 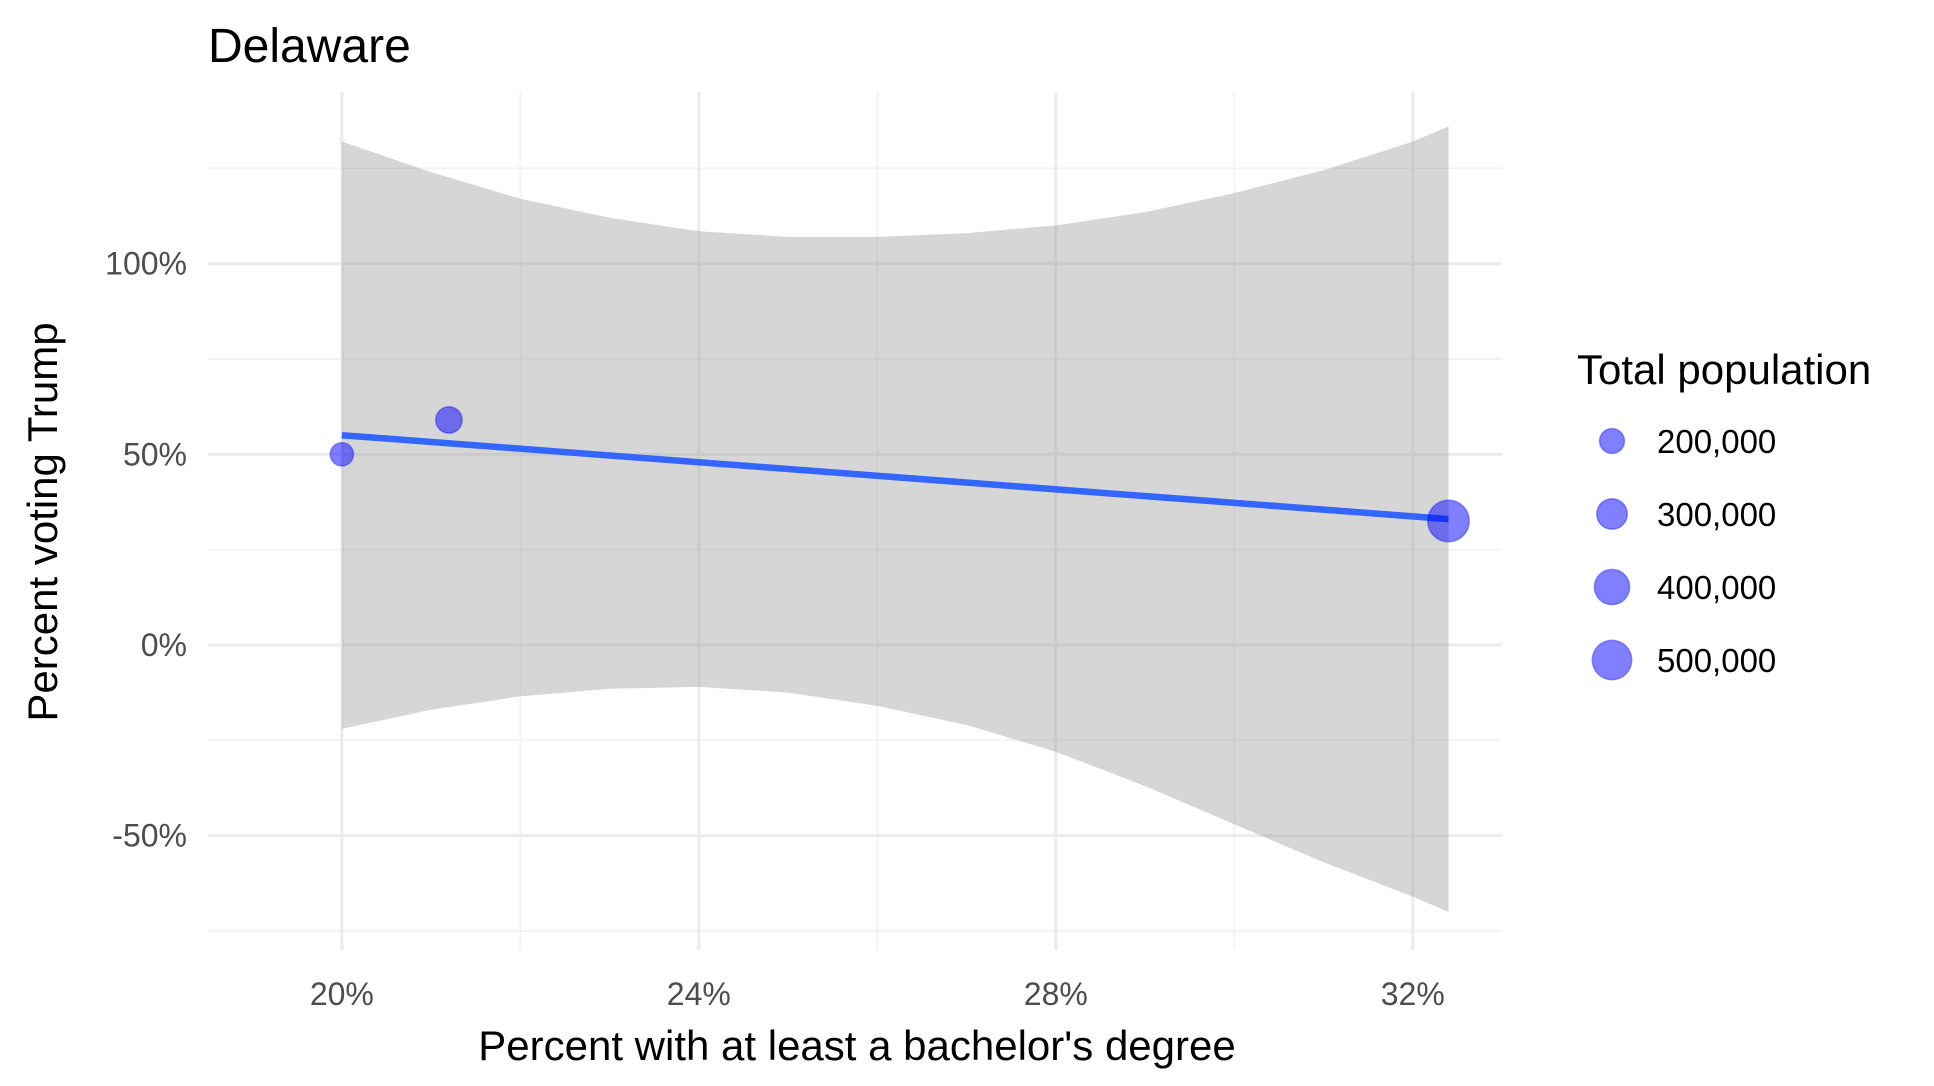 What do you see at coordinates (1716, 587) in the screenshot?
I see `legend-label: 400,000` at bounding box center [1716, 587].